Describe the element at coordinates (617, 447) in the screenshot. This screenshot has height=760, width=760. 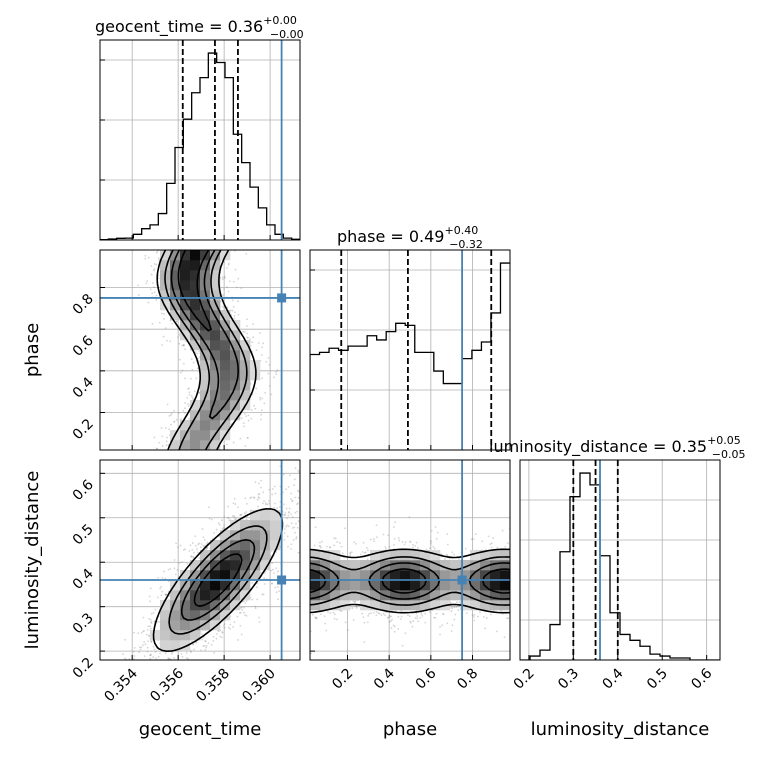
I see `title-luminosity-distance: luminosity_distance = 0.35+0.05 −0.05` at that location.